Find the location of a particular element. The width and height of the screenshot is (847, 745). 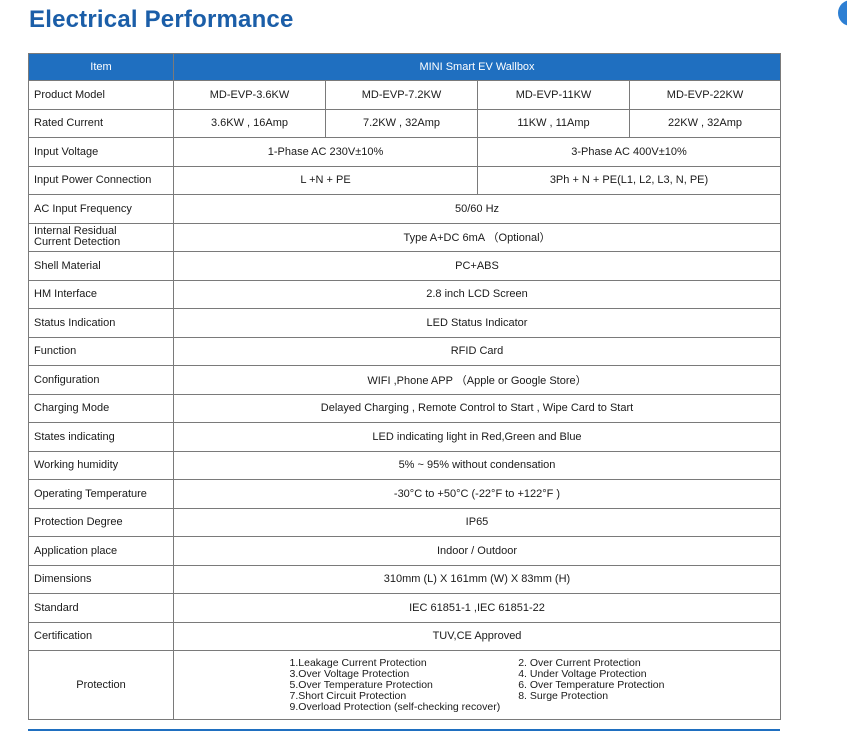

cell-value: 22KW , 32Amp is located at coordinates (705, 123).